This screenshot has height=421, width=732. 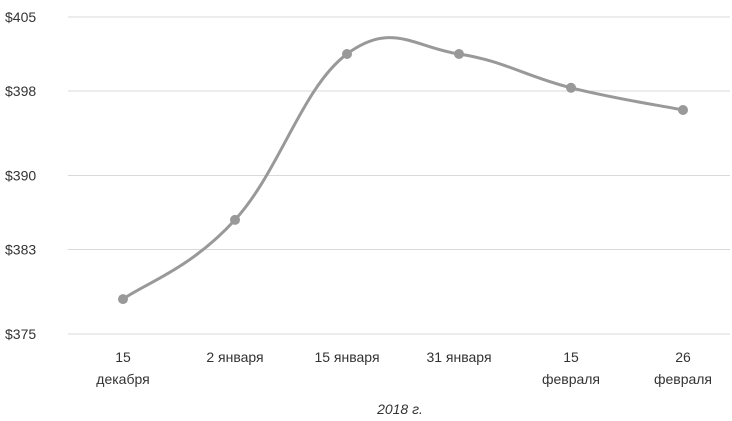 What do you see at coordinates (571, 368) in the screenshot?
I see `x-tick-label: 15 февраля` at bounding box center [571, 368].